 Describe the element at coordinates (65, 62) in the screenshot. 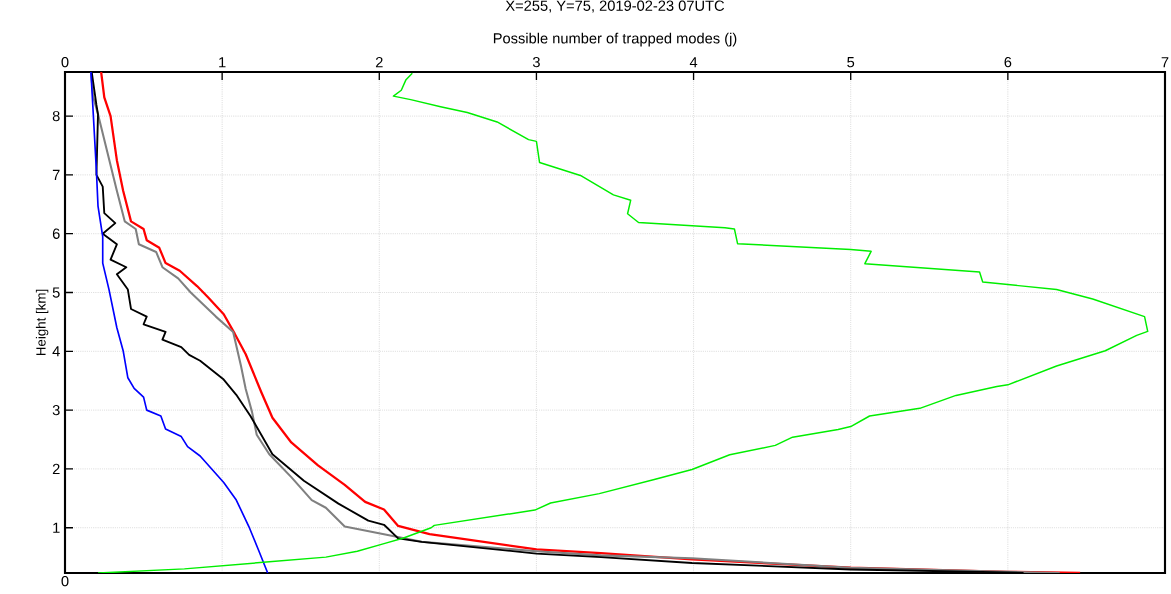

I see `x-tick-label: 0` at that location.